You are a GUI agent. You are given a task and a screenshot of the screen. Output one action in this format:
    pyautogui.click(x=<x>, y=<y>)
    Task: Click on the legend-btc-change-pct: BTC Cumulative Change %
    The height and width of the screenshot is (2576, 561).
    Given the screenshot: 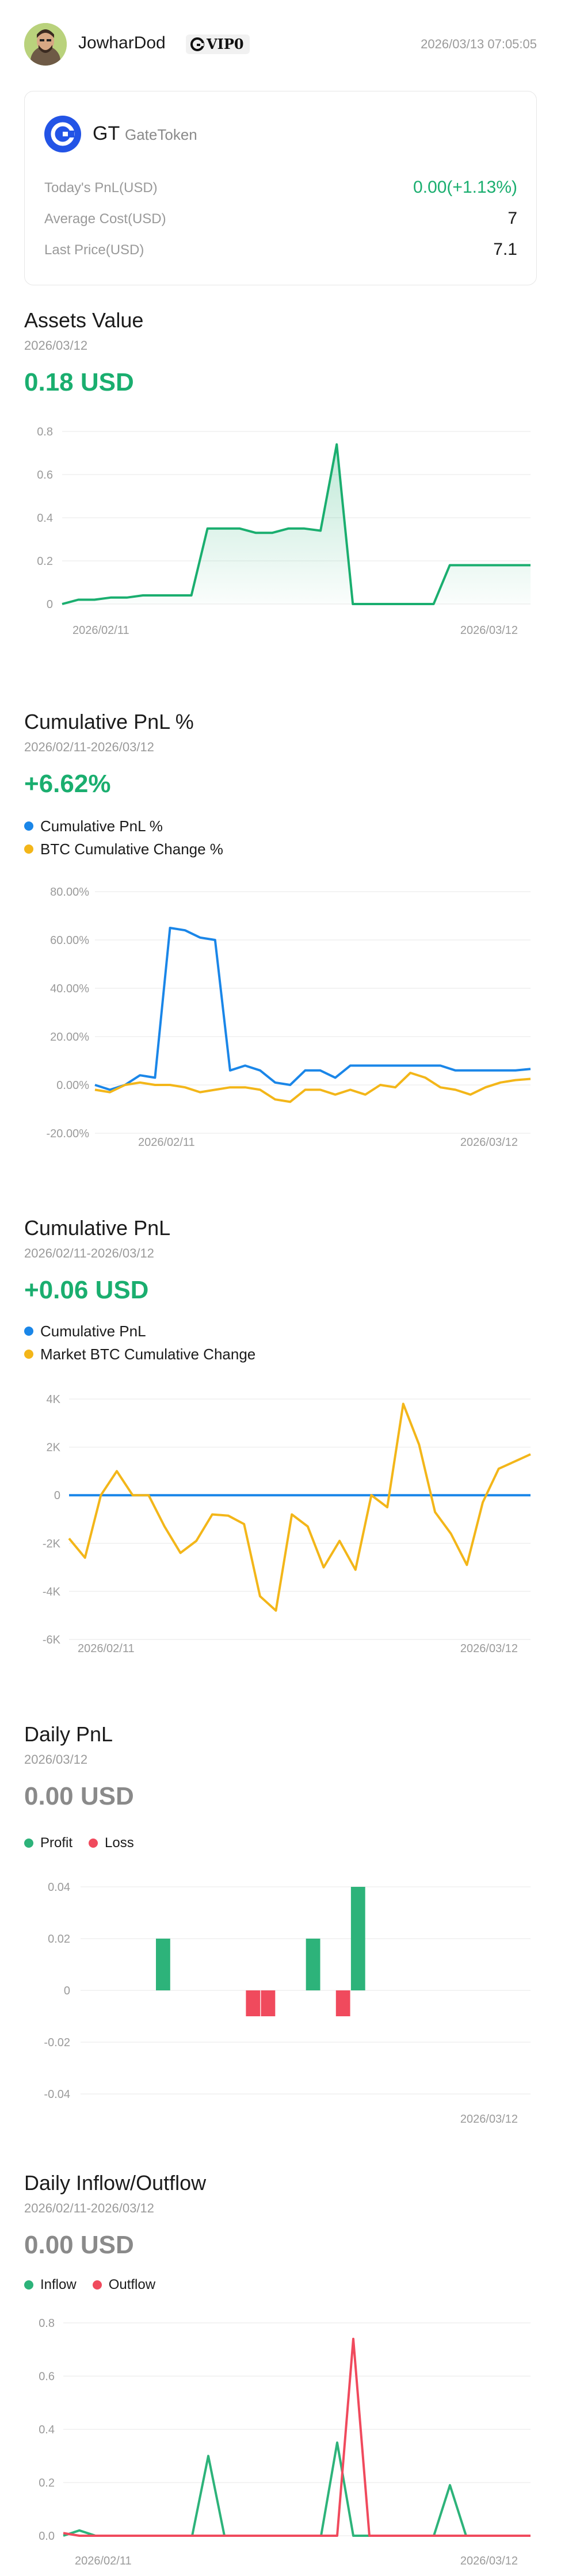 What is the action you would take?
    pyautogui.click(x=124, y=849)
    